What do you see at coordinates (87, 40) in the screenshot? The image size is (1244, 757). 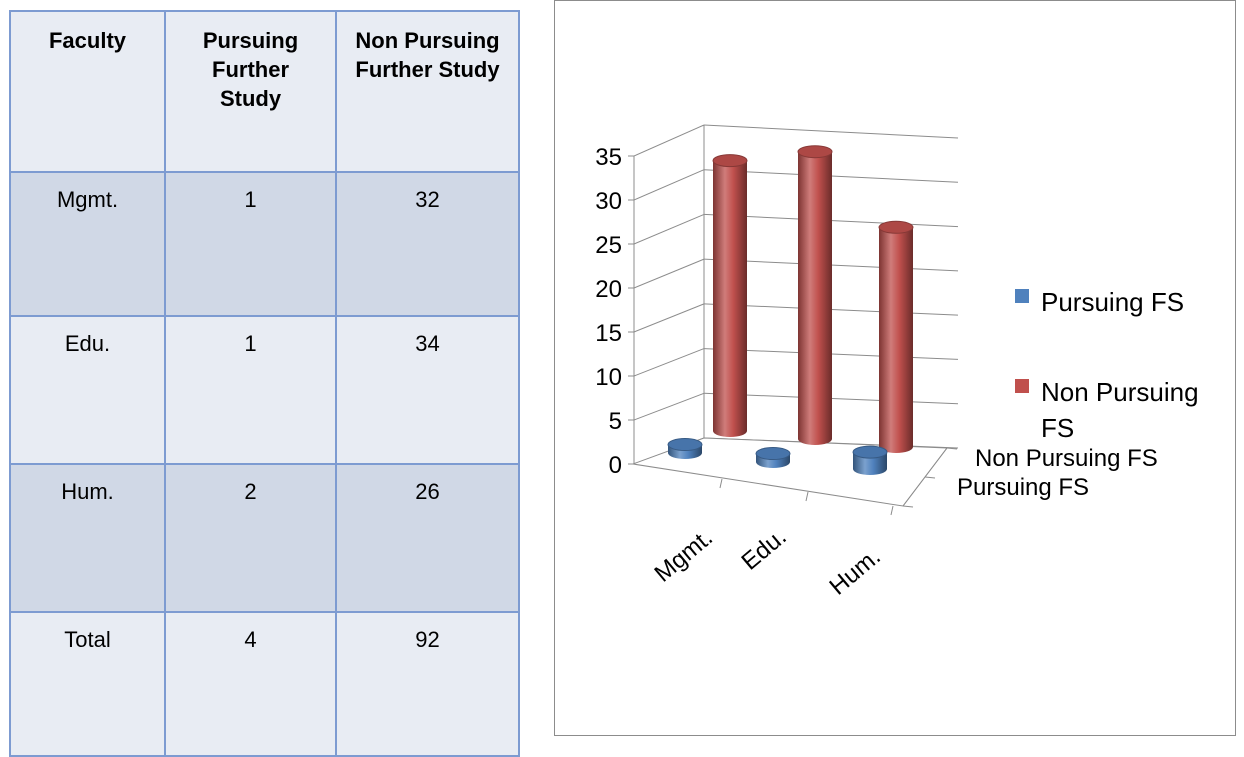 I see `header-line: Faculty` at bounding box center [87, 40].